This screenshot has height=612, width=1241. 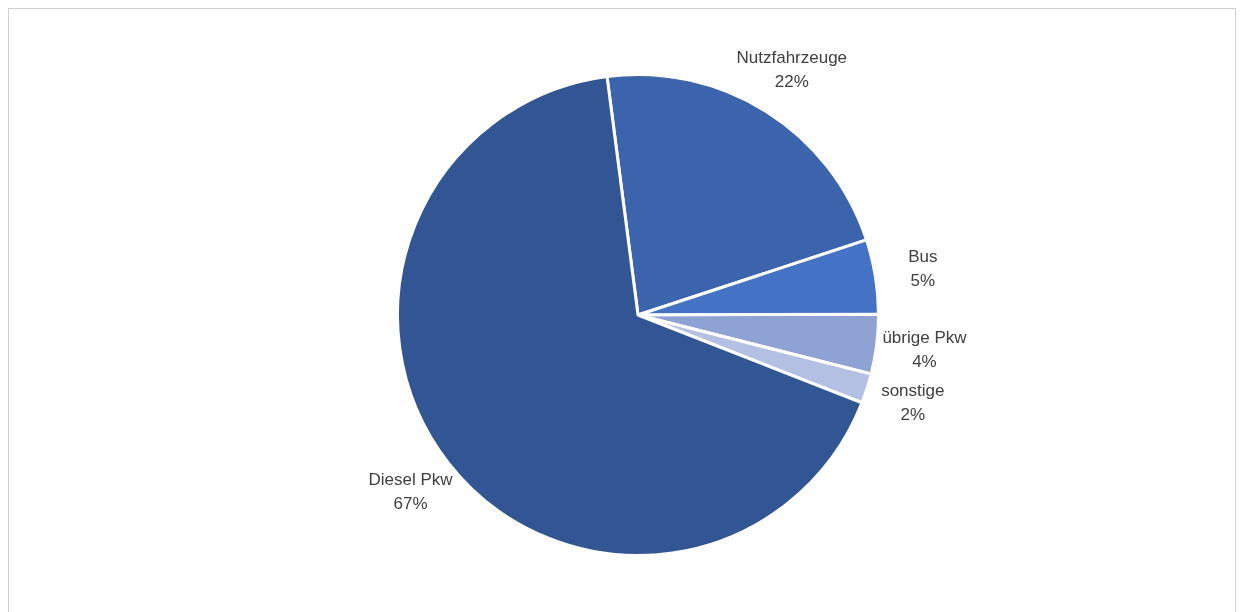 I want to click on slice-label: Nutzfahrzeuge, so click(x=792, y=58).